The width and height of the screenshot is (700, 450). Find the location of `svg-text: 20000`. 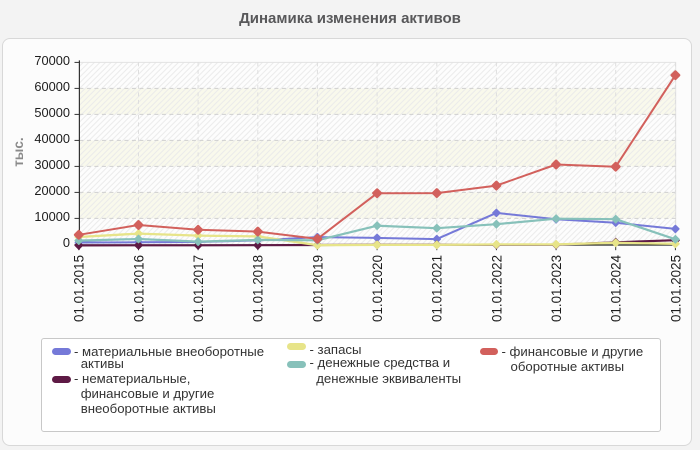

svg-text: 20000 is located at coordinates (52, 190).